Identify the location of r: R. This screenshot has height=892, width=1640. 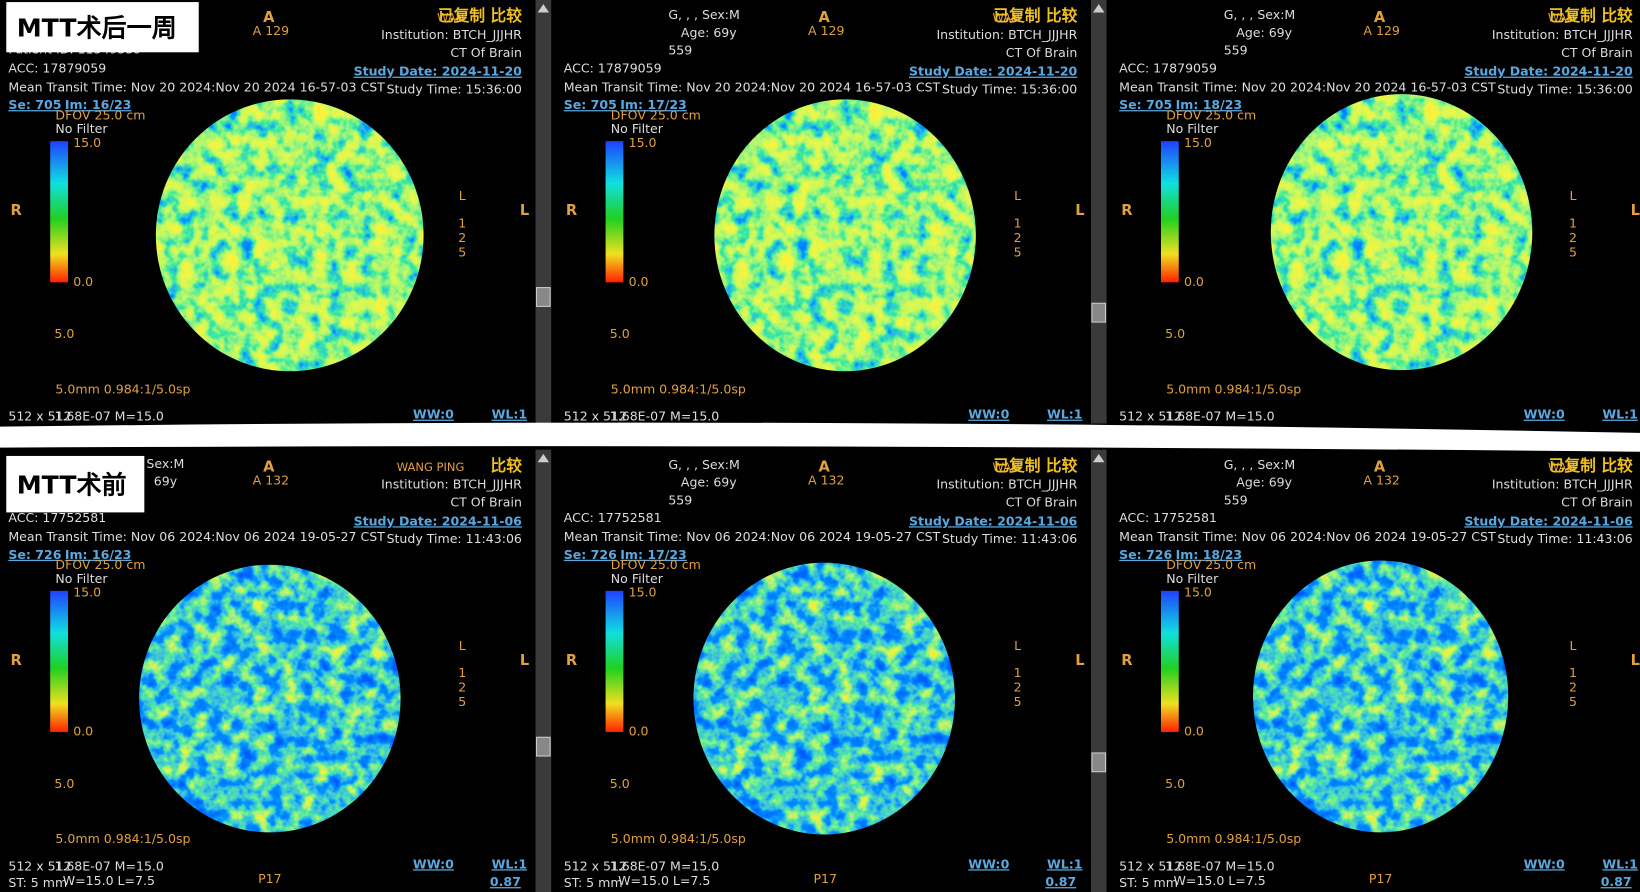
(571, 660).